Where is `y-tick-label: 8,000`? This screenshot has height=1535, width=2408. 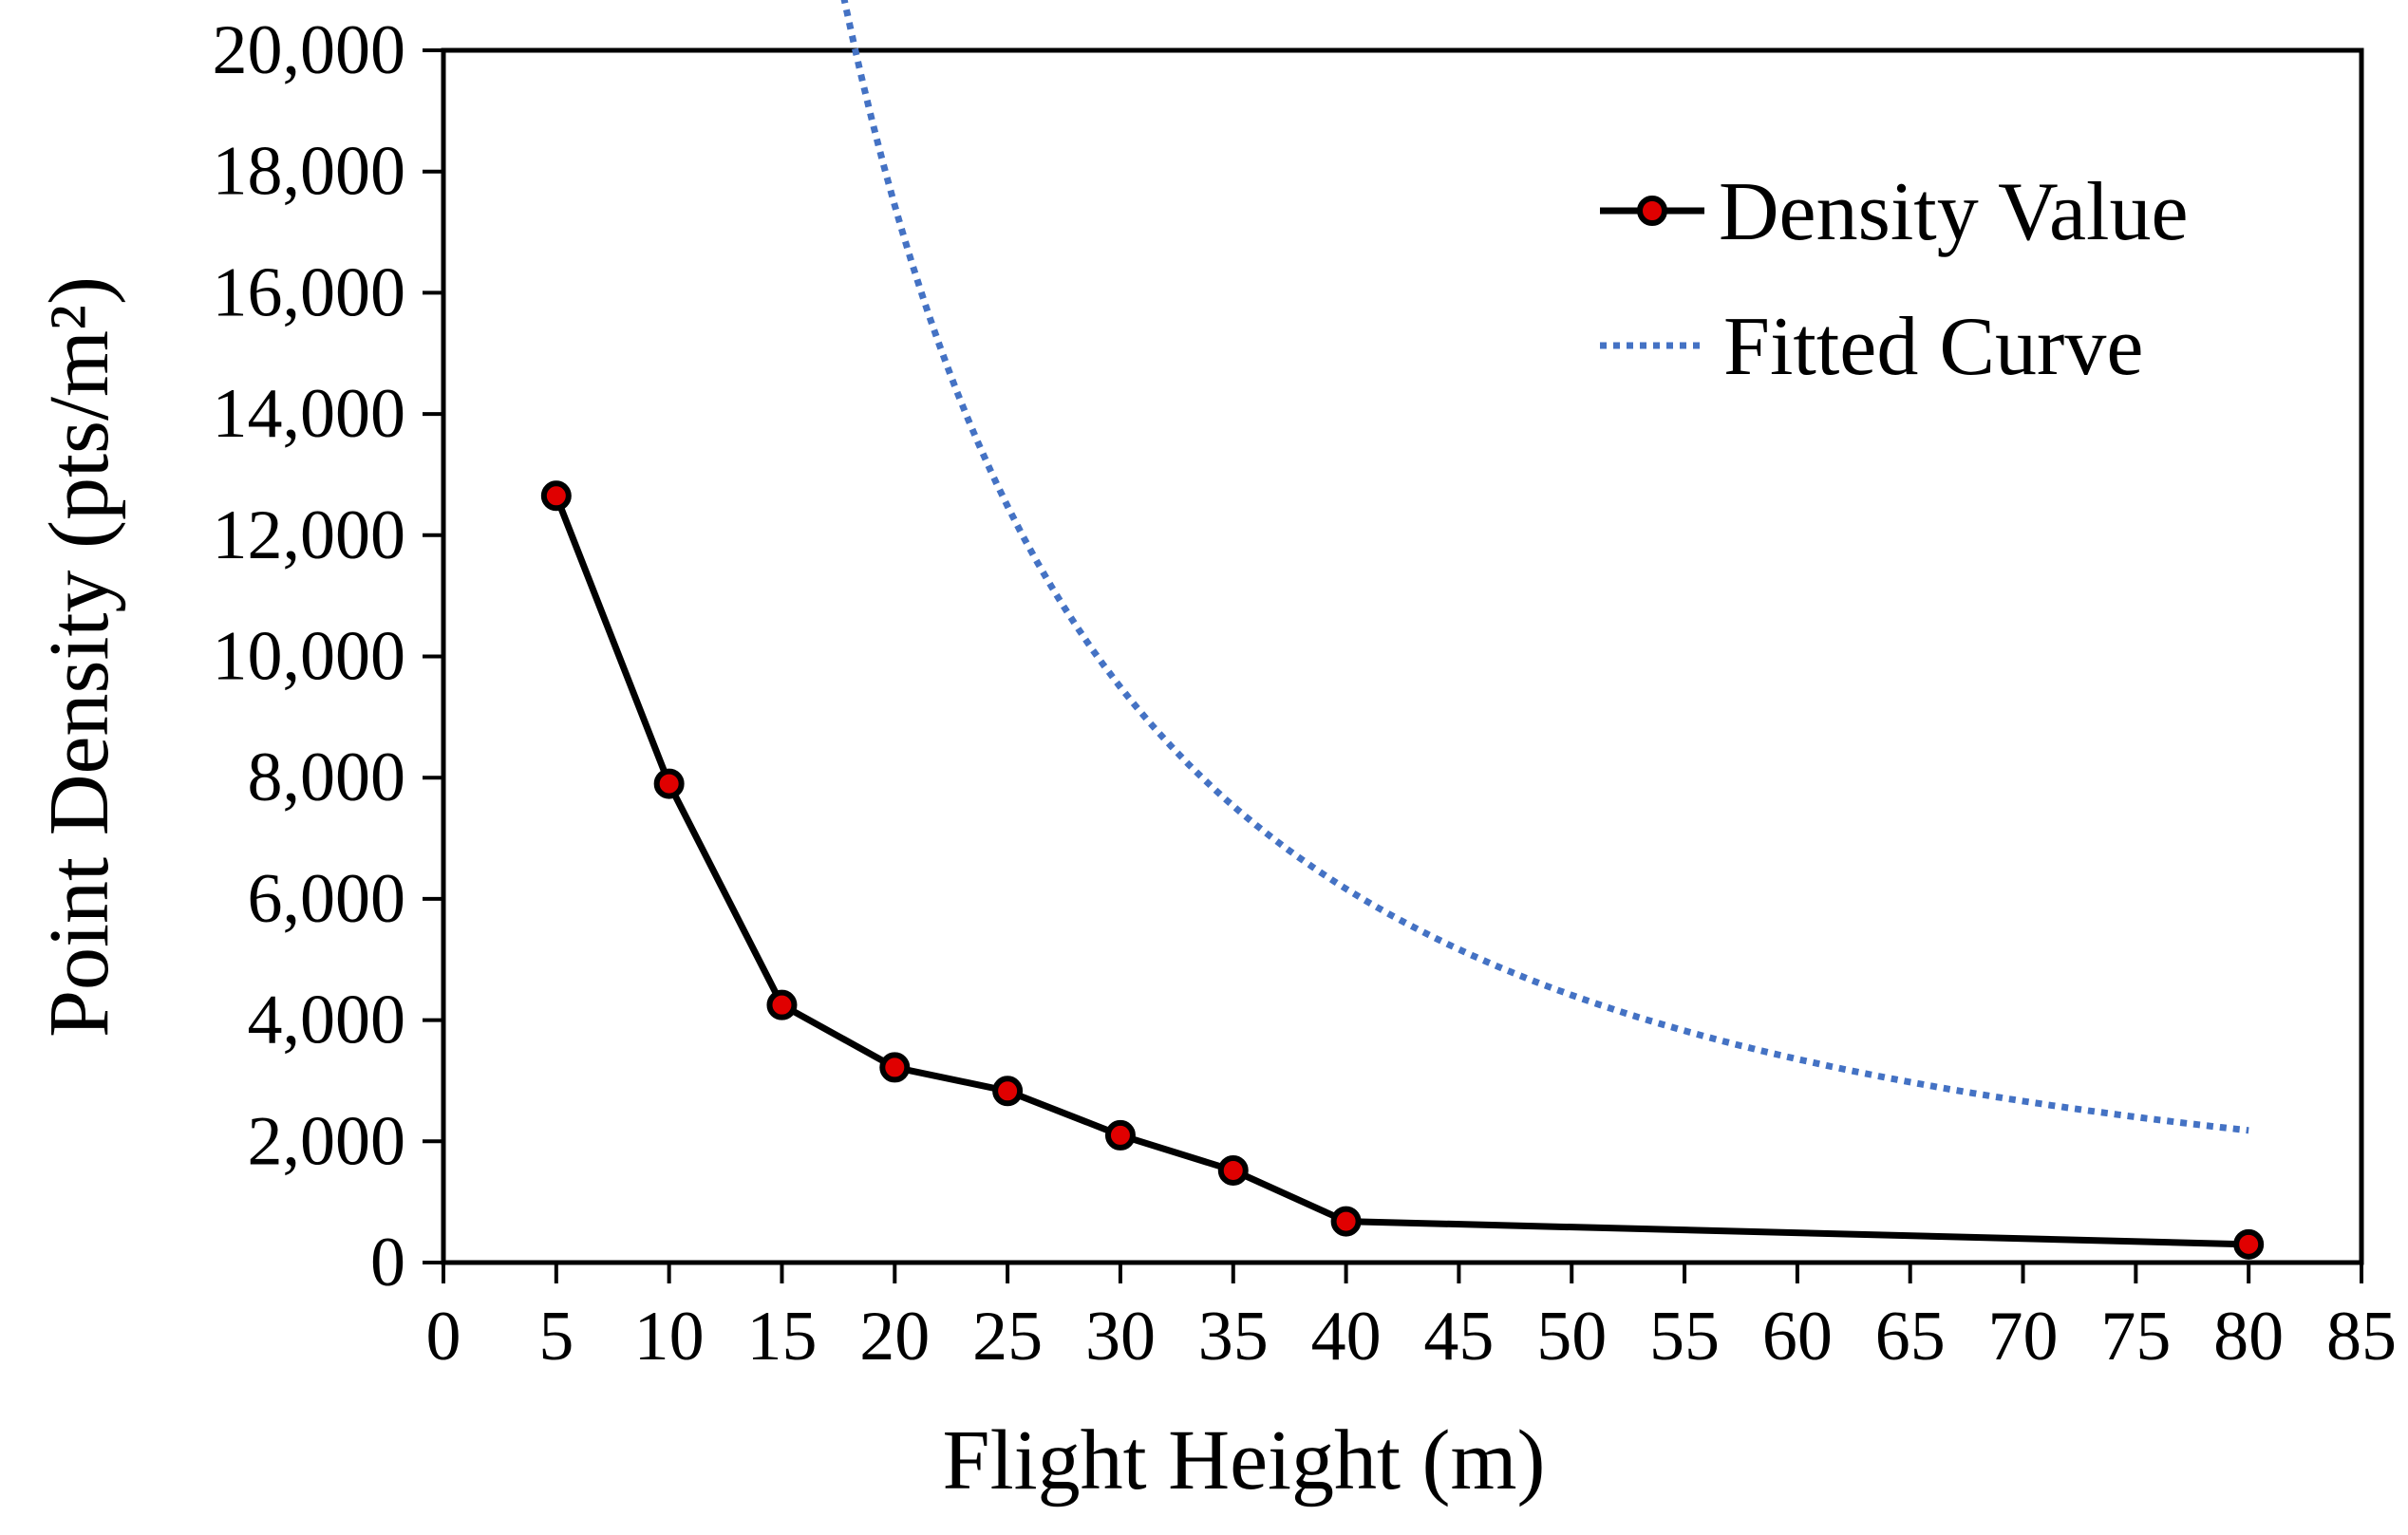
y-tick-label: 8,000 is located at coordinates (327, 777).